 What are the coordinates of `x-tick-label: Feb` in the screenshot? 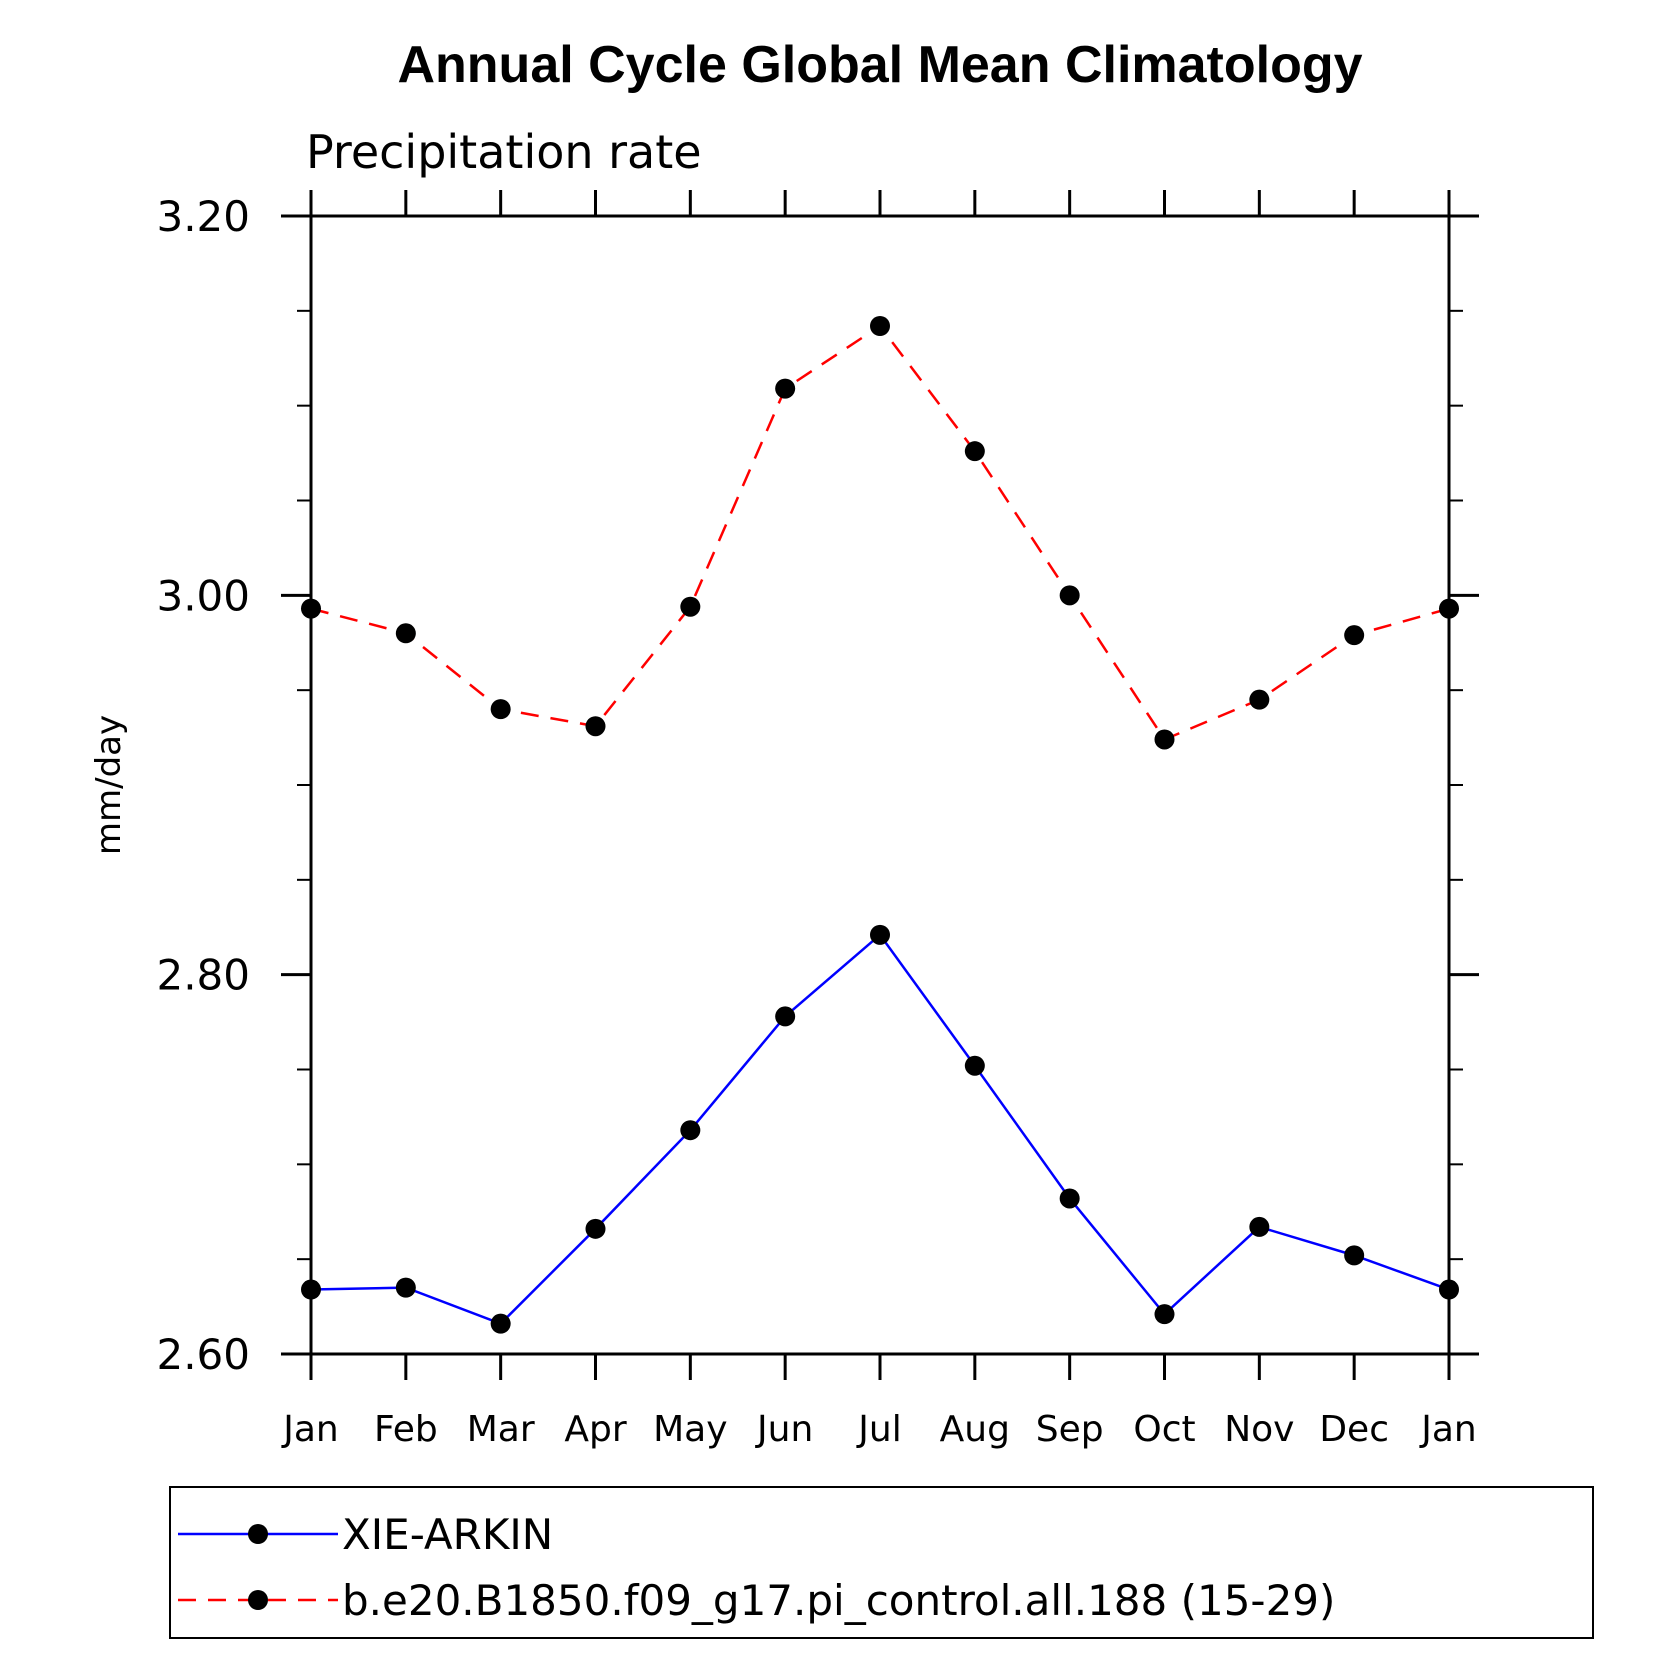 It's located at (406, 1429).